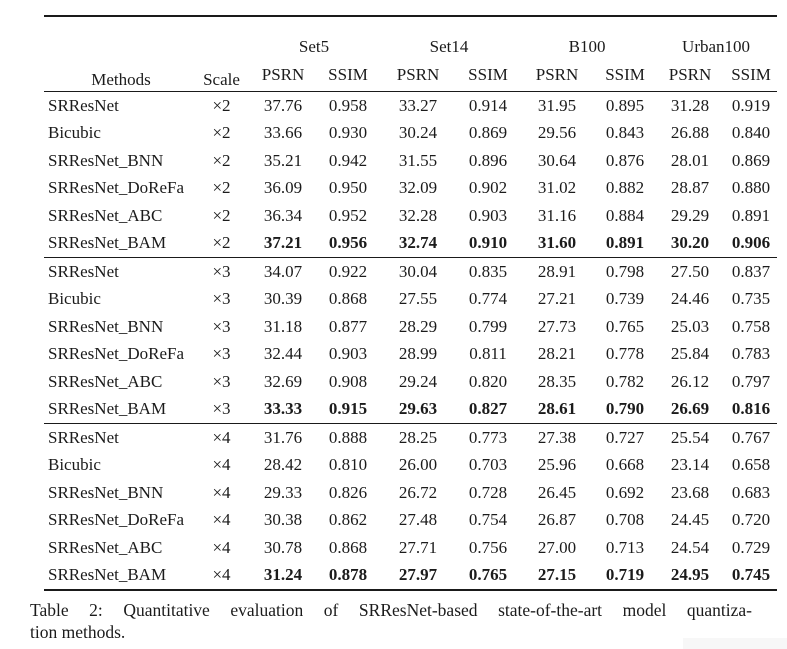 The width and height of the screenshot is (787, 649). What do you see at coordinates (751, 215) in the screenshot?
I see `value-cell: 0.891` at bounding box center [751, 215].